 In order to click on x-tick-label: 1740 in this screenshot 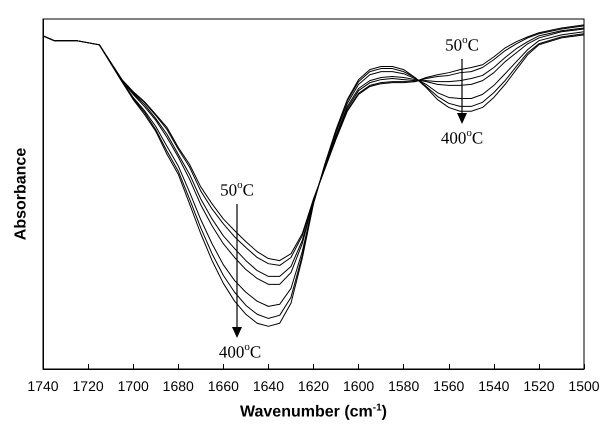, I will do `click(43, 386)`.